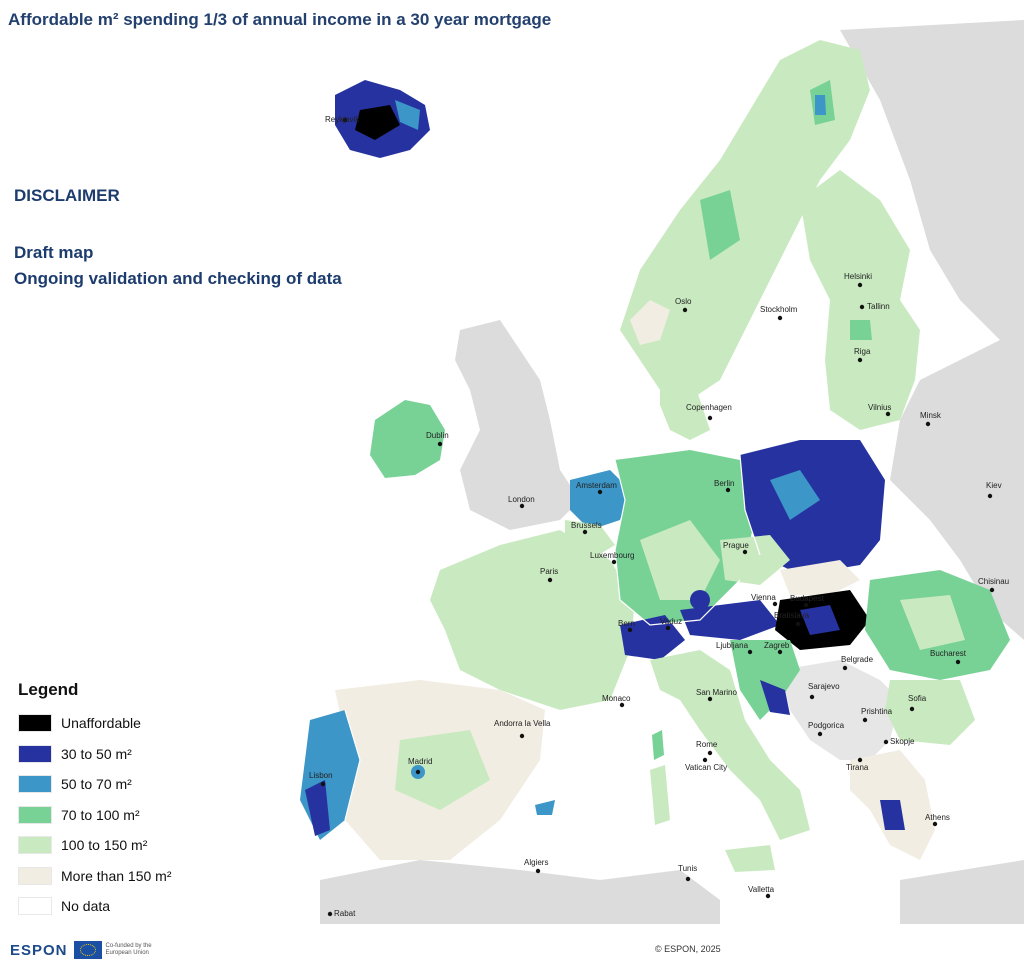  What do you see at coordinates (792, 615) in the screenshot?
I see `city-label: Bratislava` at bounding box center [792, 615].